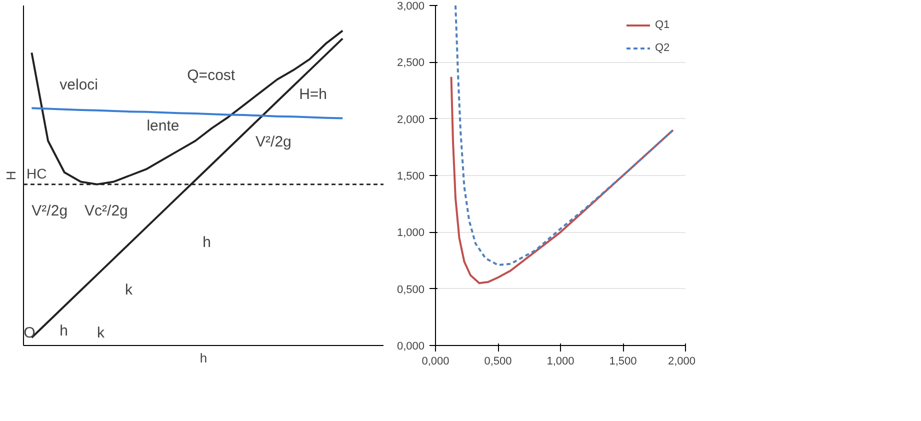 Image resolution: width=921 pixels, height=421 pixels. I want to click on legend-label: Q1, so click(663, 25).